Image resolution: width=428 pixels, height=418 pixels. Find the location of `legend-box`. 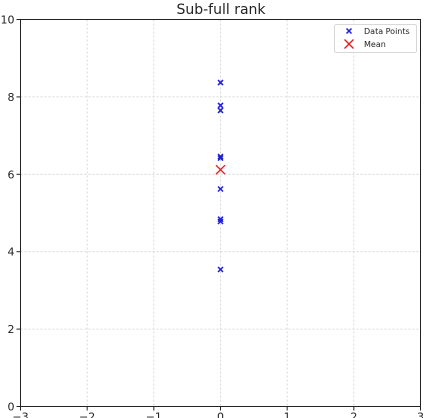

legend-box is located at coordinates (375, 38).